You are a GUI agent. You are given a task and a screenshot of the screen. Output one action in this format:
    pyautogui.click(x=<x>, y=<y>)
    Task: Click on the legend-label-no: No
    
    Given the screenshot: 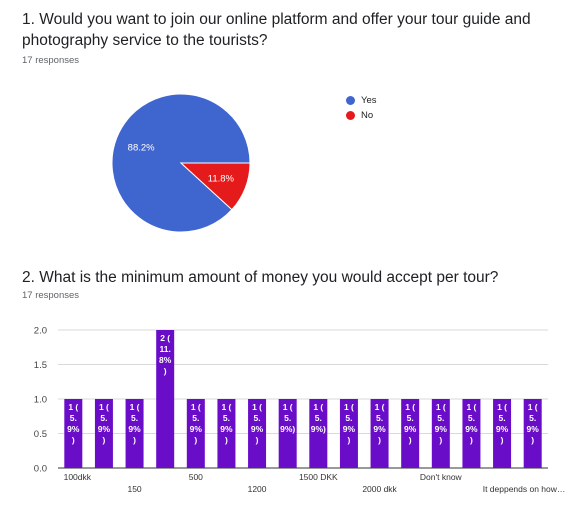 What is the action you would take?
    pyautogui.click(x=367, y=115)
    